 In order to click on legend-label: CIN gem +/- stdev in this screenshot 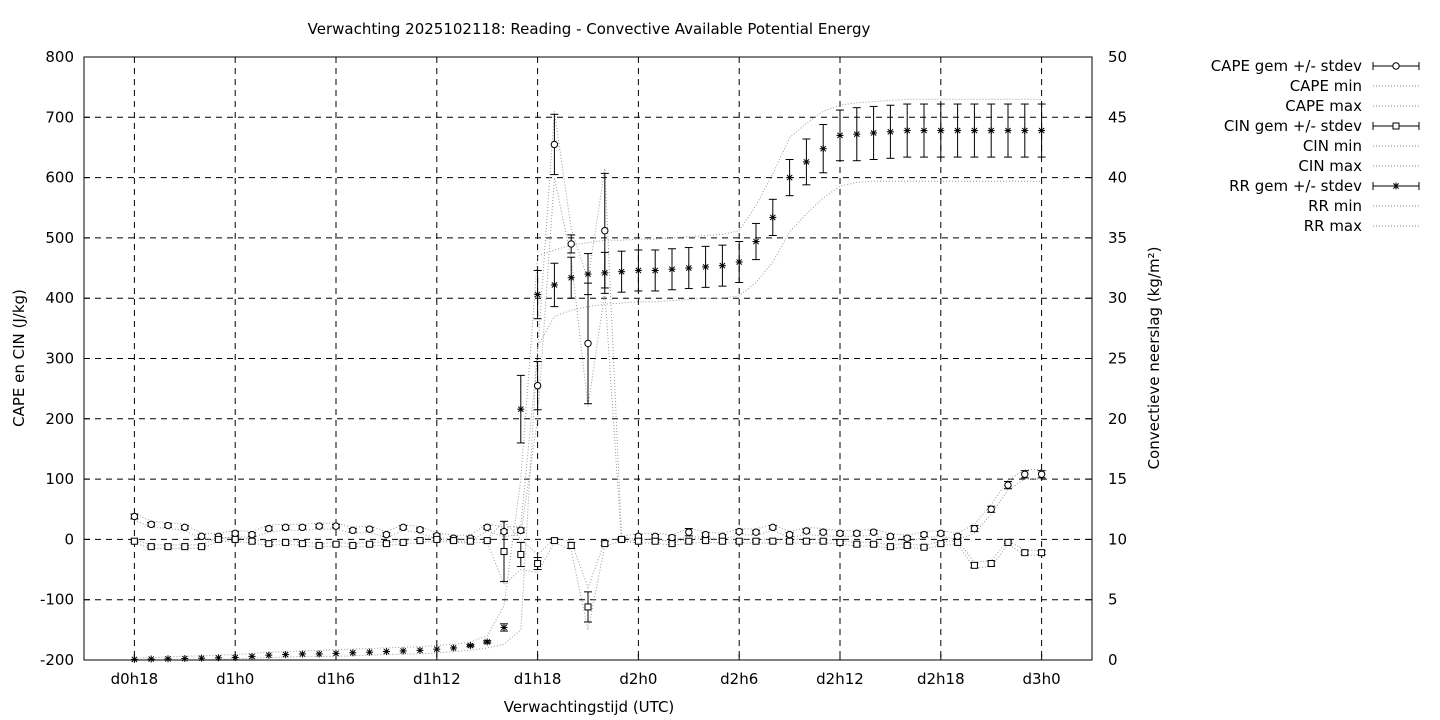, I will do `click(1293, 126)`.